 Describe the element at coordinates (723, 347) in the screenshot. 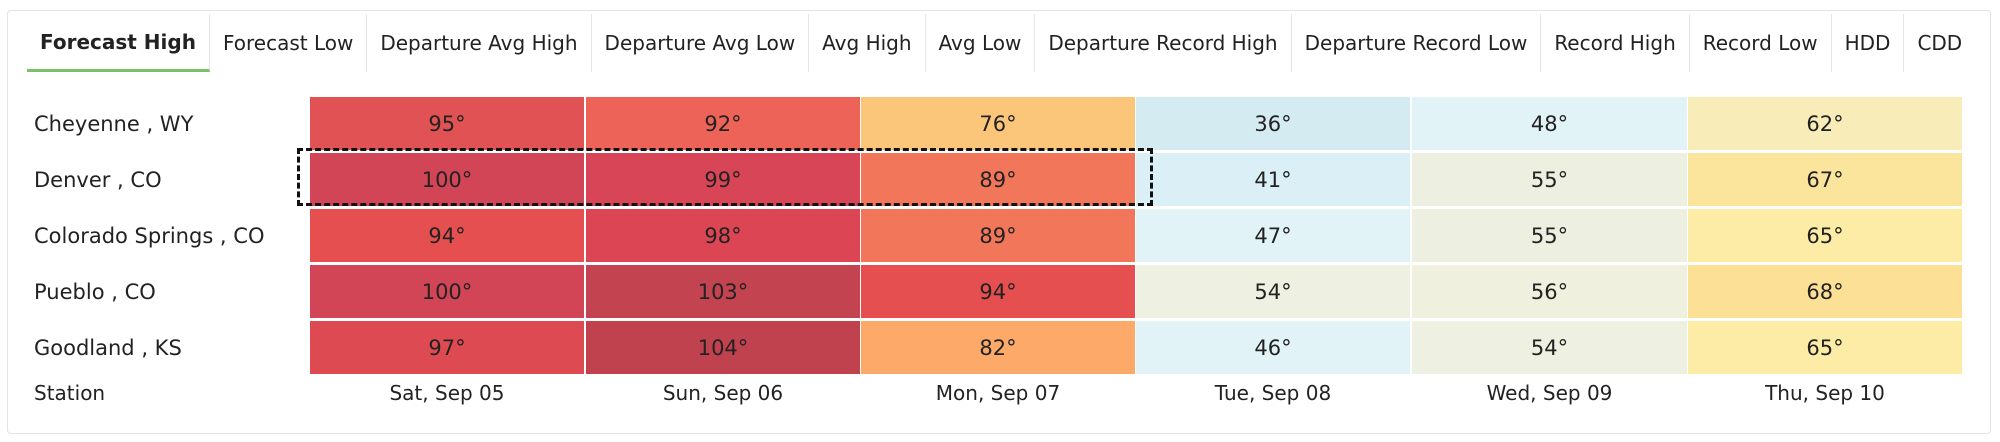

I see `temperature-cell: 104°` at that location.